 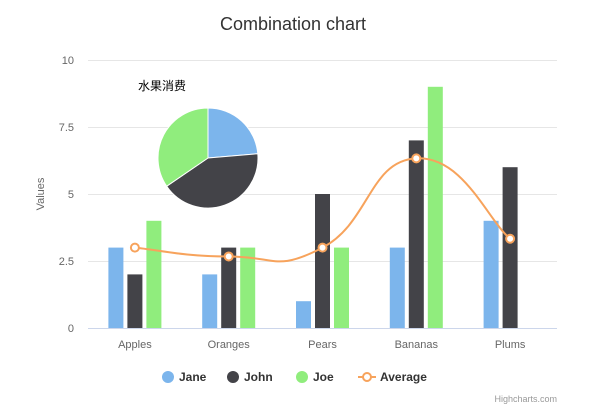 What do you see at coordinates (162, 86) in the screenshot?
I see `pie-label: 水果消费` at bounding box center [162, 86].